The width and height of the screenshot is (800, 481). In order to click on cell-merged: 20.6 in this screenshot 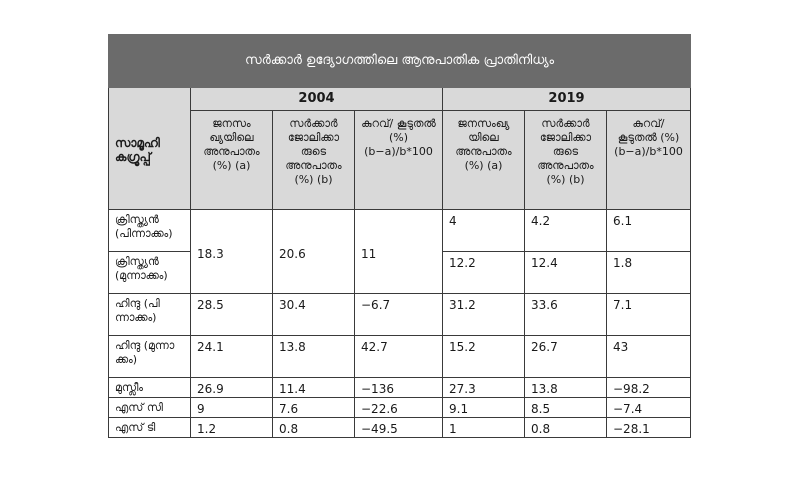, I will do `click(313, 251)`.